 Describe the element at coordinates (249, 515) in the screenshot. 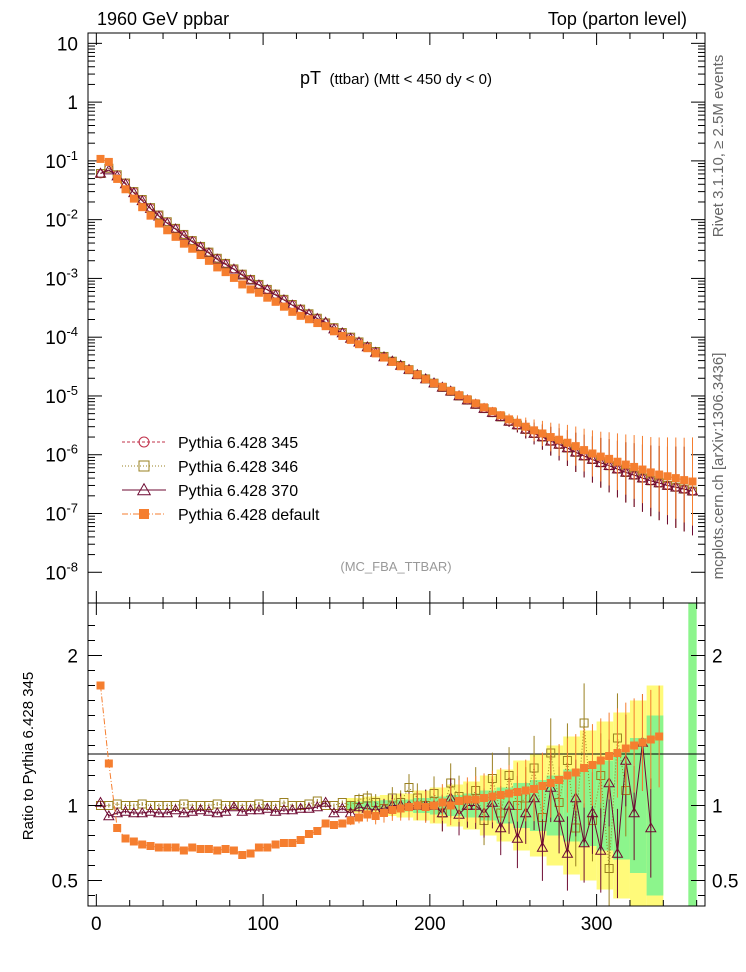

I see `legend-label: Pythia 6.428 default` at that location.